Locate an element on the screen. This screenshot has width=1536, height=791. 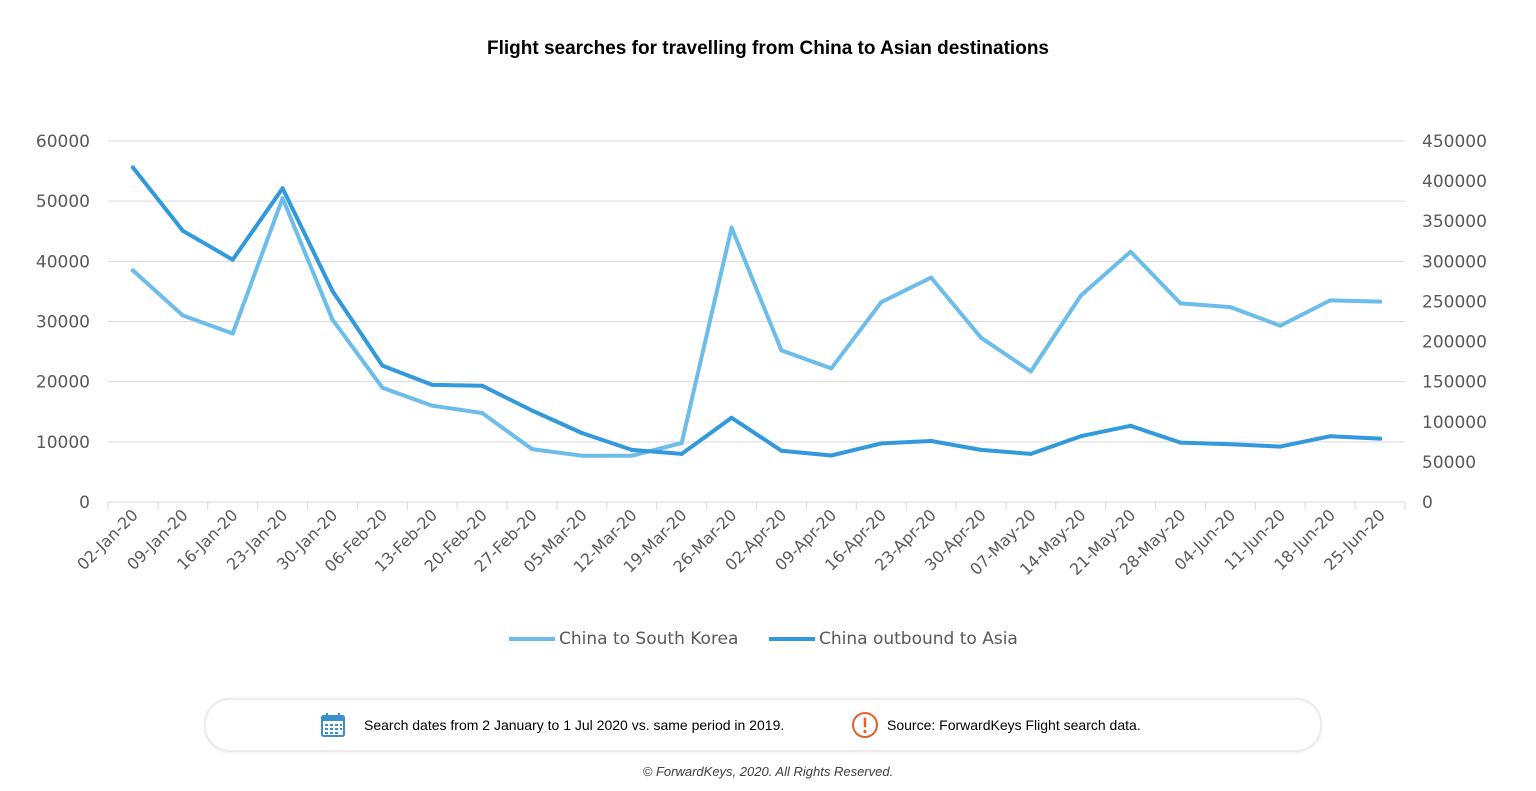
legend-item-asia: China outbound to Asia is located at coordinates (893, 639).